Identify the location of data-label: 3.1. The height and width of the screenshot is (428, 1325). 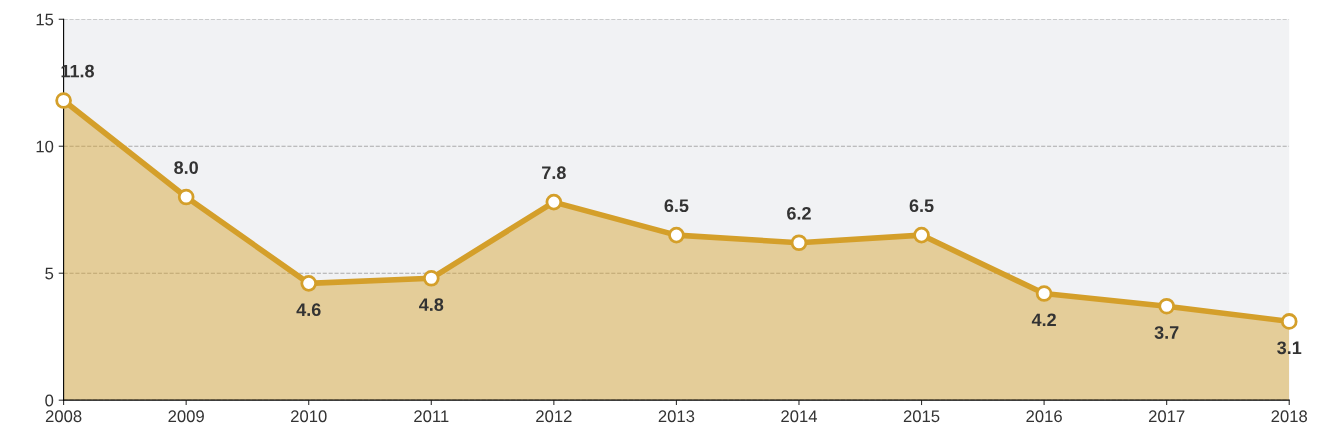
(1289, 348).